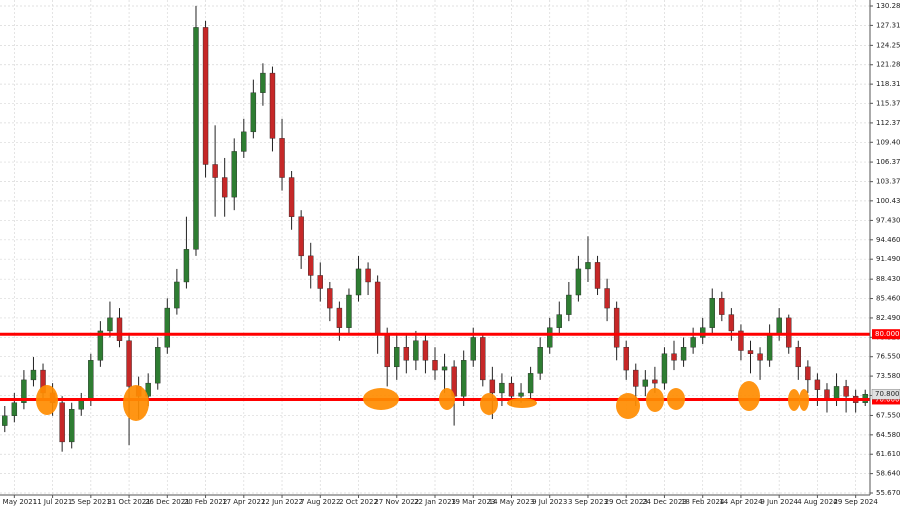 This screenshot has width=900, height=507. Describe the element at coordinates (206, 502) in the screenshot. I see `x-tick-label: 20 Feb 2022` at that location.